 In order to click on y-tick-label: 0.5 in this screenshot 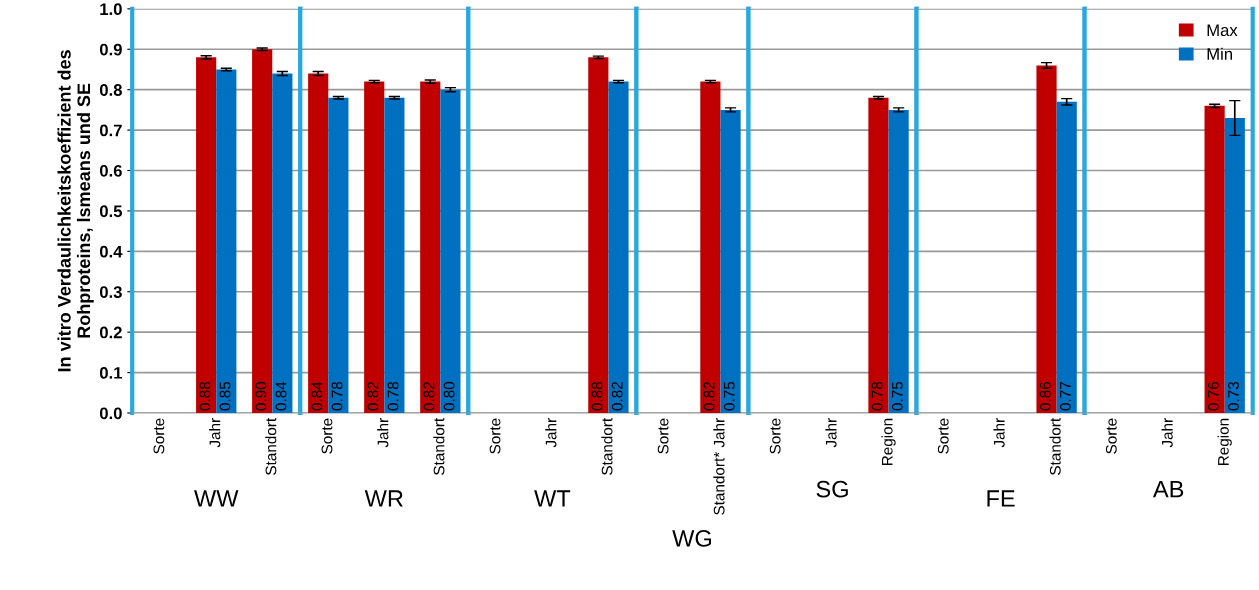, I will do `click(111, 211)`.